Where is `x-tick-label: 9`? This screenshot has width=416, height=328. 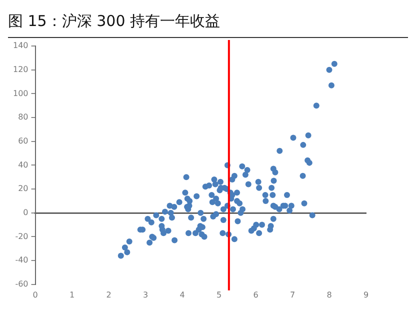
x-tick-label: 9 is located at coordinates (366, 295).